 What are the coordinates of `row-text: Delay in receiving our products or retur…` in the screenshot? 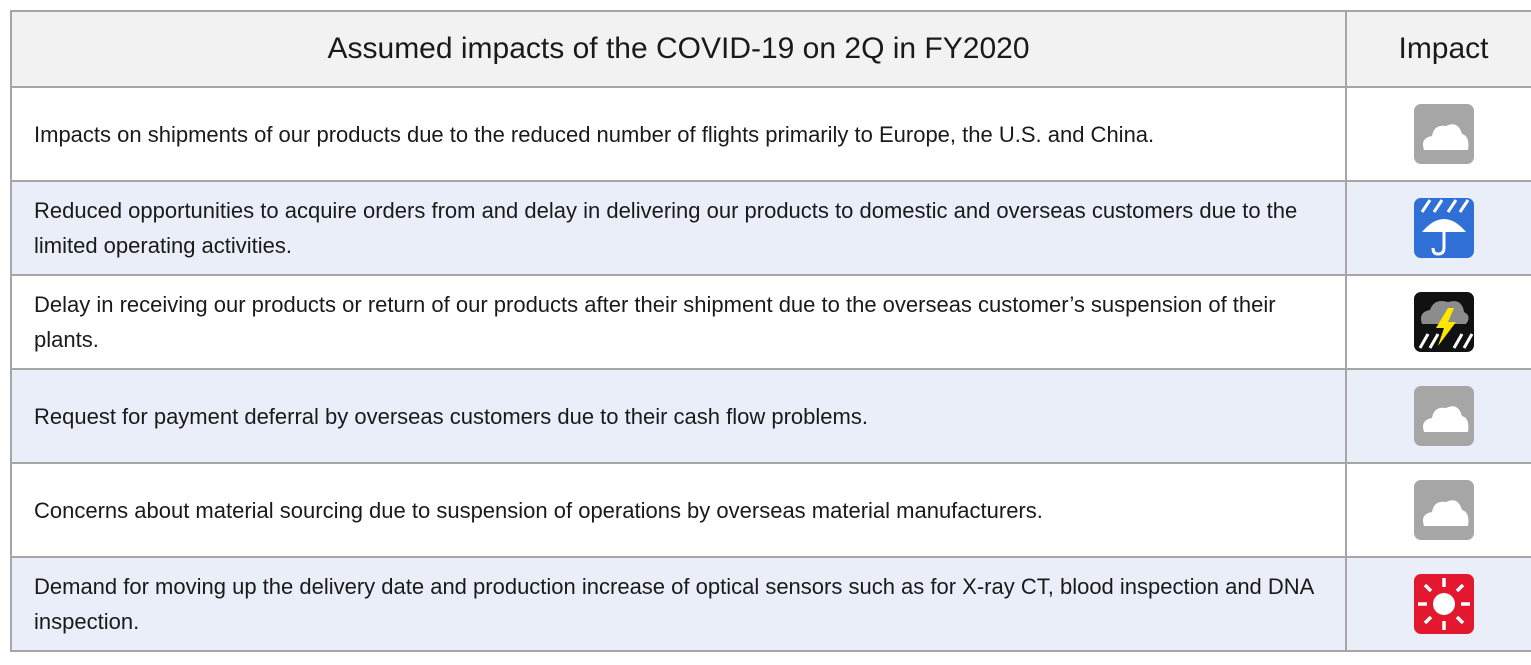 It's located at (678, 322).